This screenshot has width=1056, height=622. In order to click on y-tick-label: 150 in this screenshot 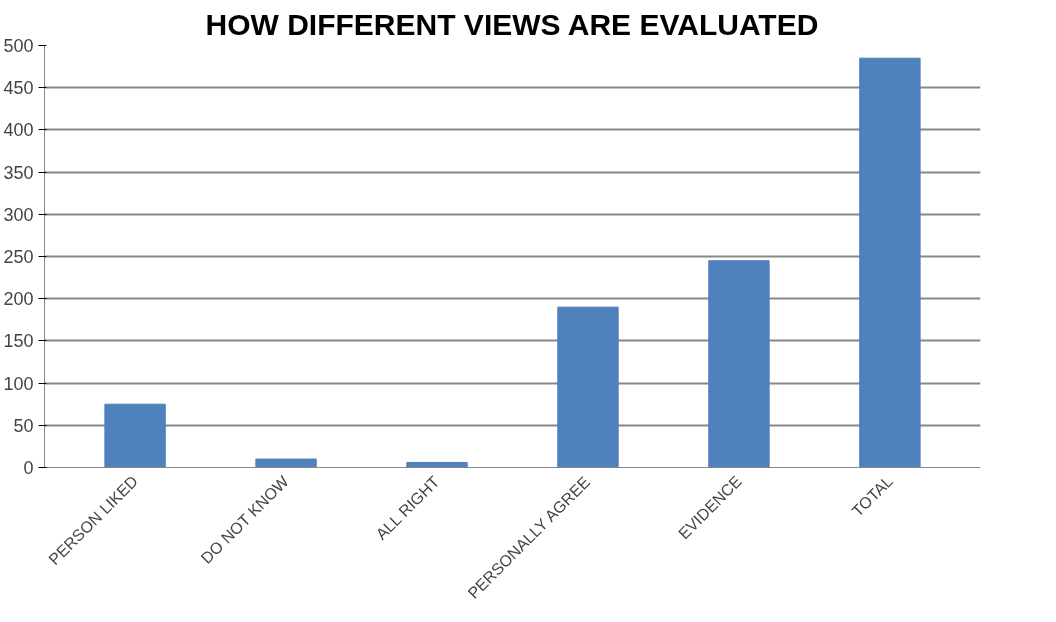, I will do `click(18, 341)`.